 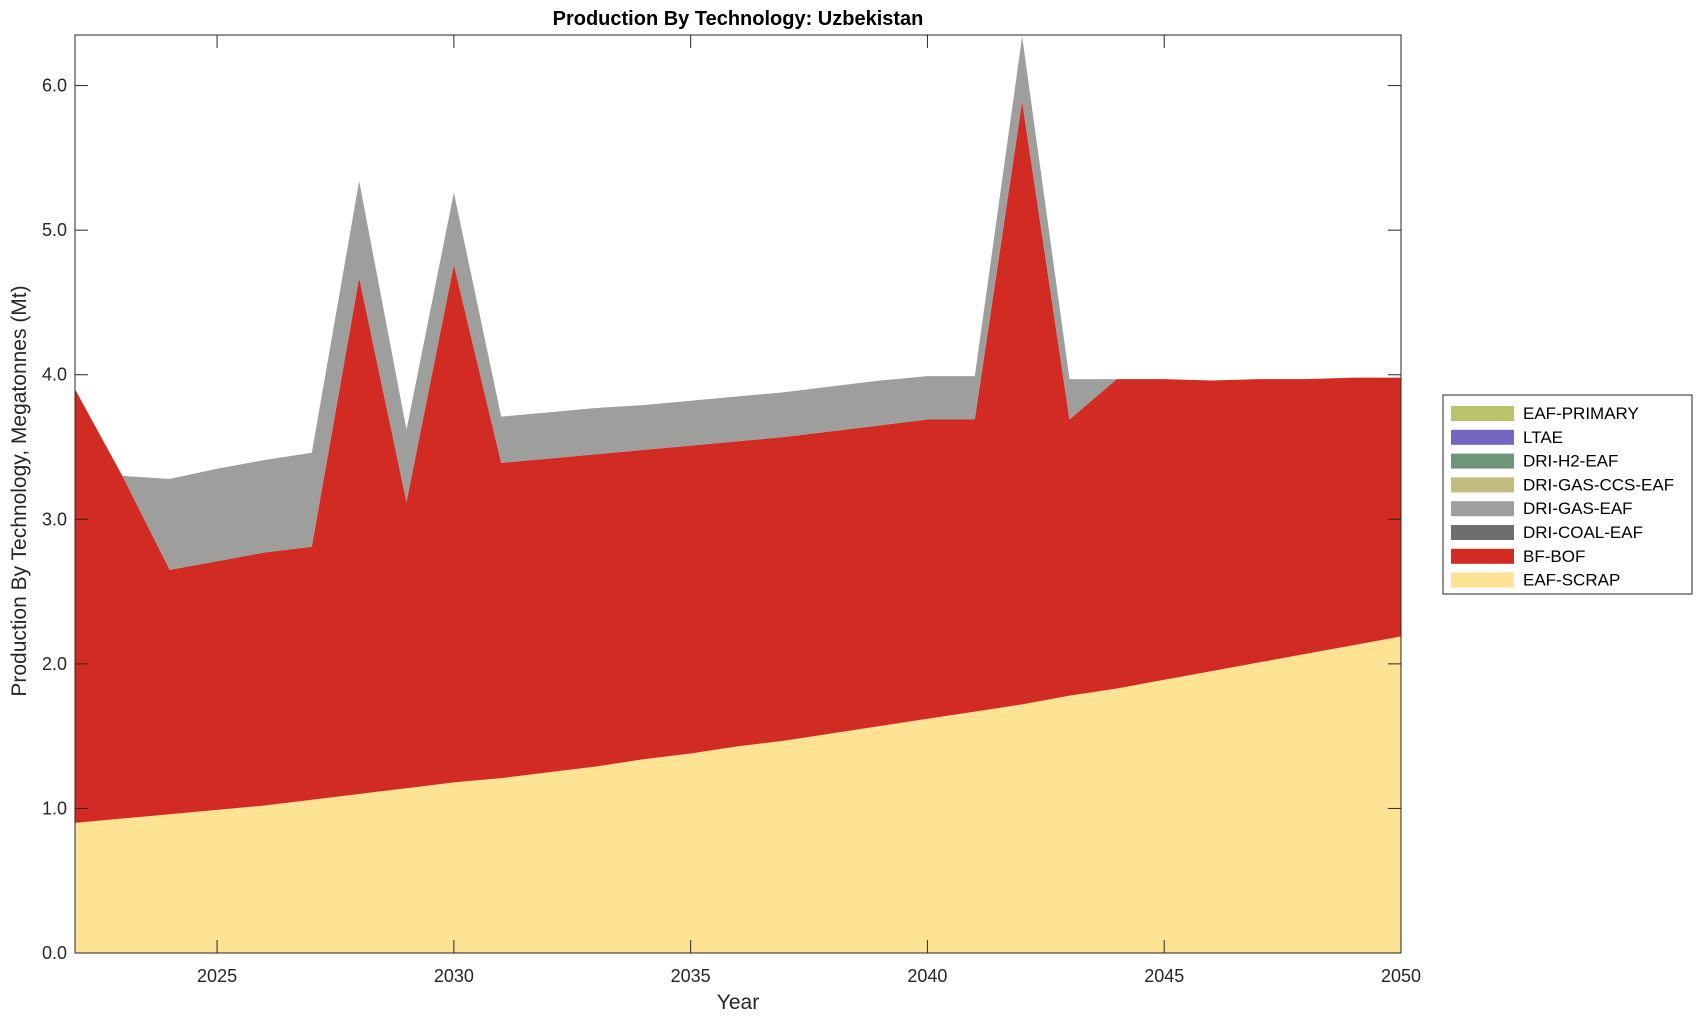 What do you see at coordinates (54, 86) in the screenshot?
I see `y-tick-label: 6.0` at bounding box center [54, 86].